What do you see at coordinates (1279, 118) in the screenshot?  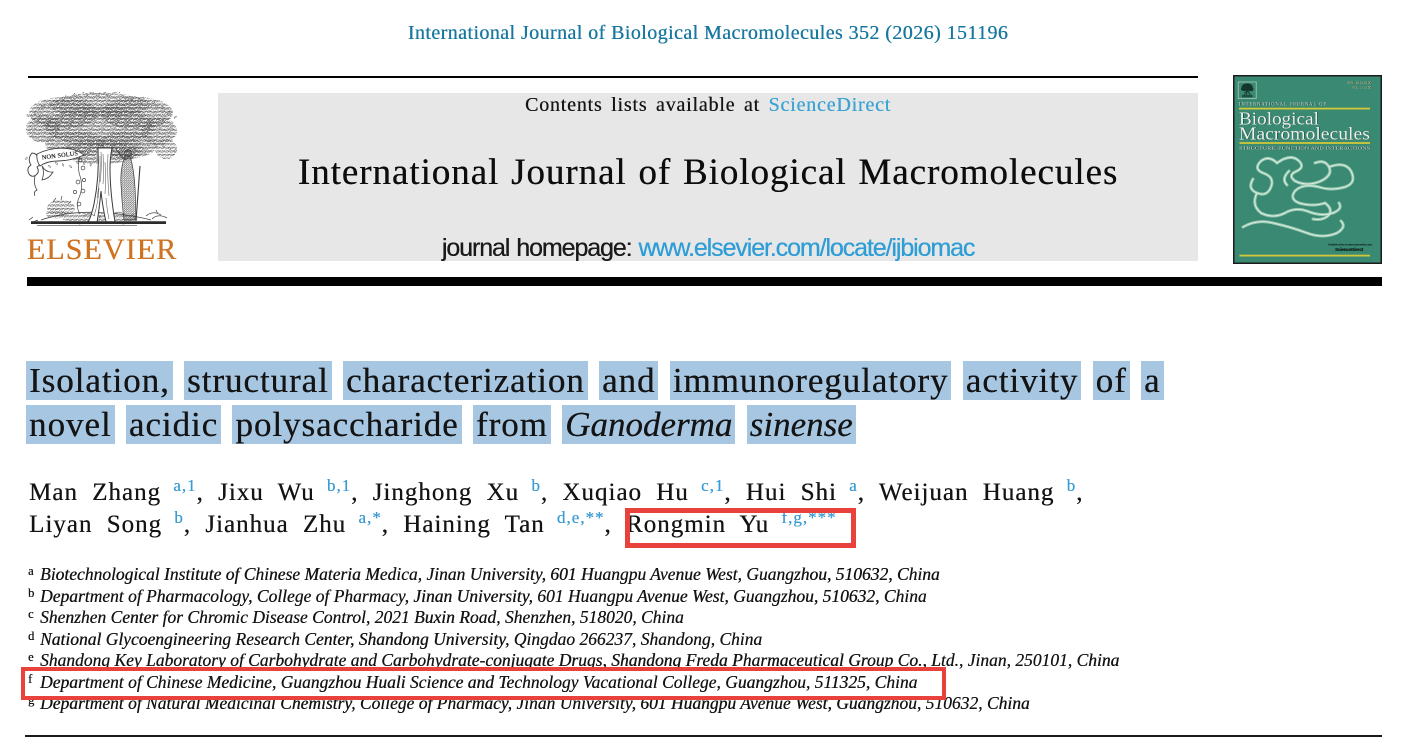 I see `svg-text: Biological` at bounding box center [1279, 118].